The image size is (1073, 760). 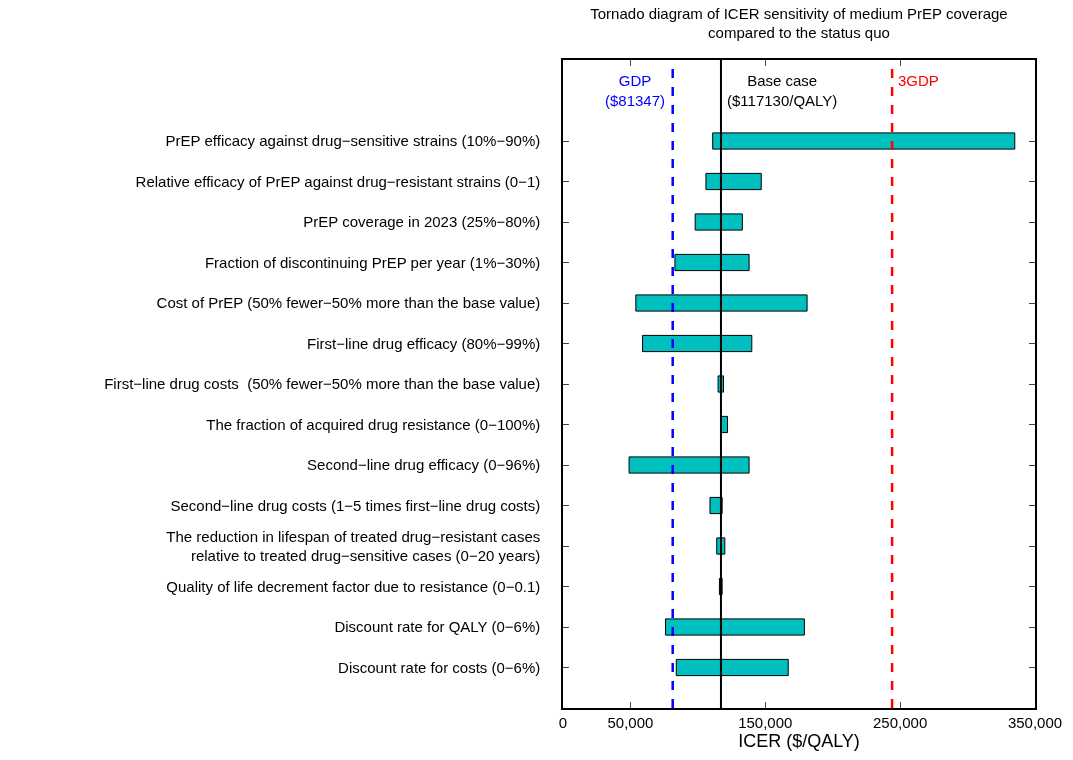 I want to click on y-tick-label: The reduction in lifespan of treated drug−resistant cases relative to treated drug−sensitive cases (0−20 years), so click(x=353, y=545).